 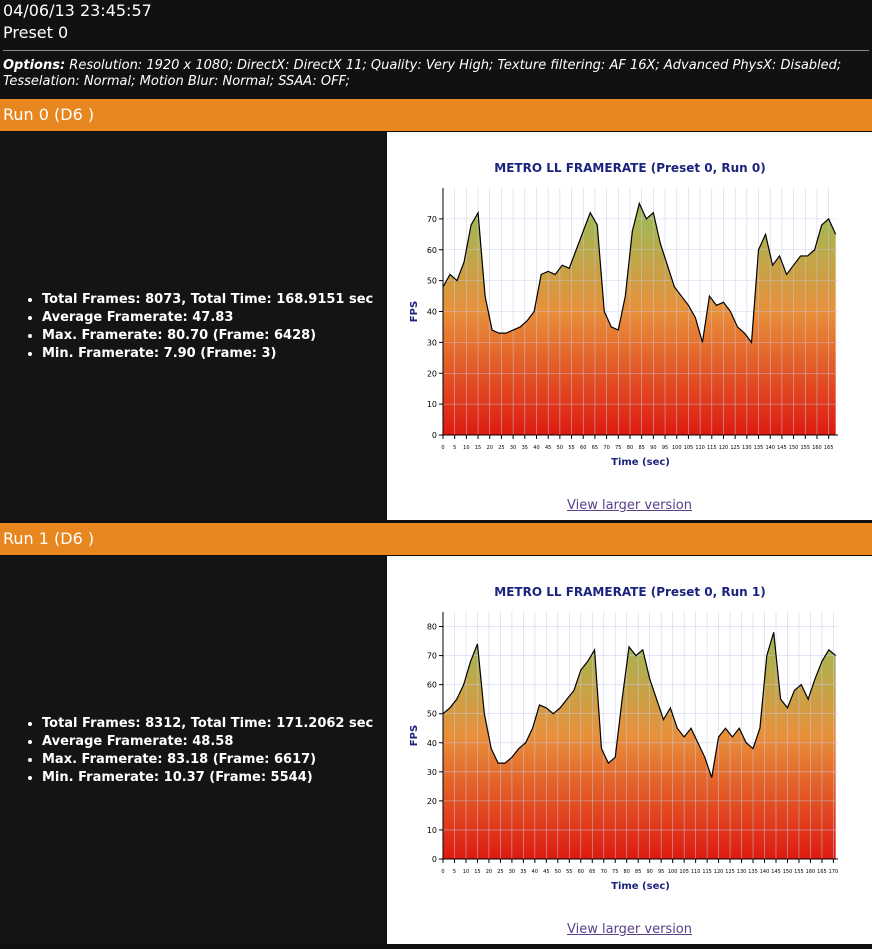 What do you see at coordinates (432, 627) in the screenshot?
I see `y-tick-label: 80` at bounding box center [432, 627].